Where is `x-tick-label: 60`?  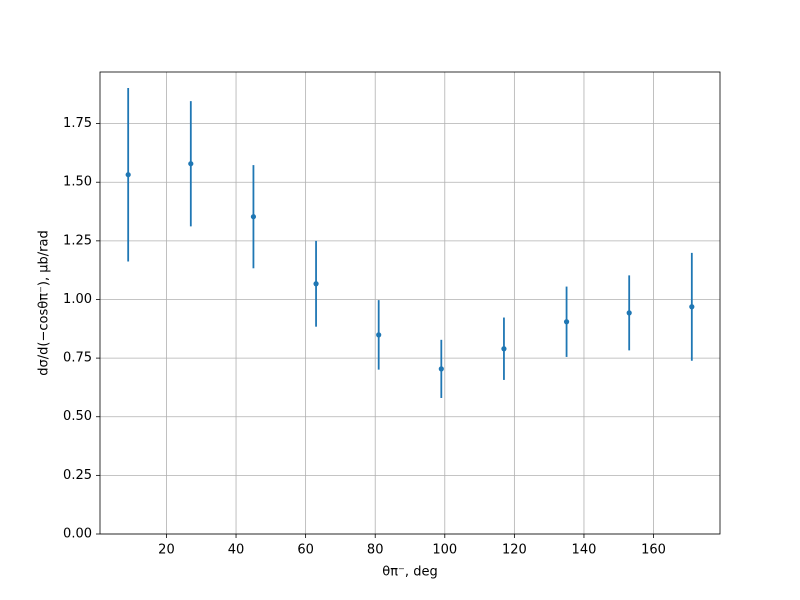
x-tick-label: 60 is located at coordinates (305, 550).